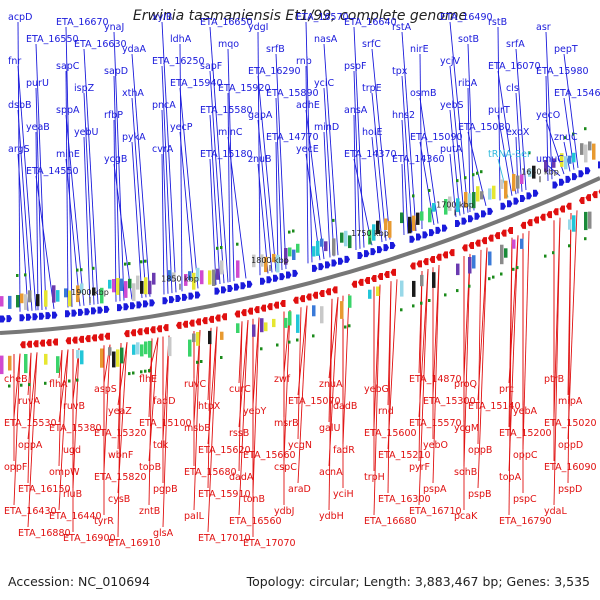 The height and width of the screenshot is (600, 600). I want to click on forward-gene-label-ydaa: ydaA, so click(134, 49).